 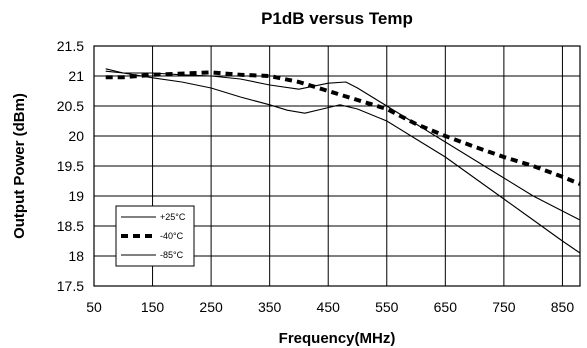 I want to click on x-tick-label: 350, so click(x=270, y=307).